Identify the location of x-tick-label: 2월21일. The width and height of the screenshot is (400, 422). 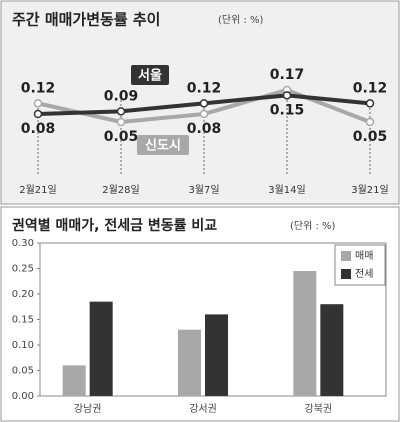
(38, 190).